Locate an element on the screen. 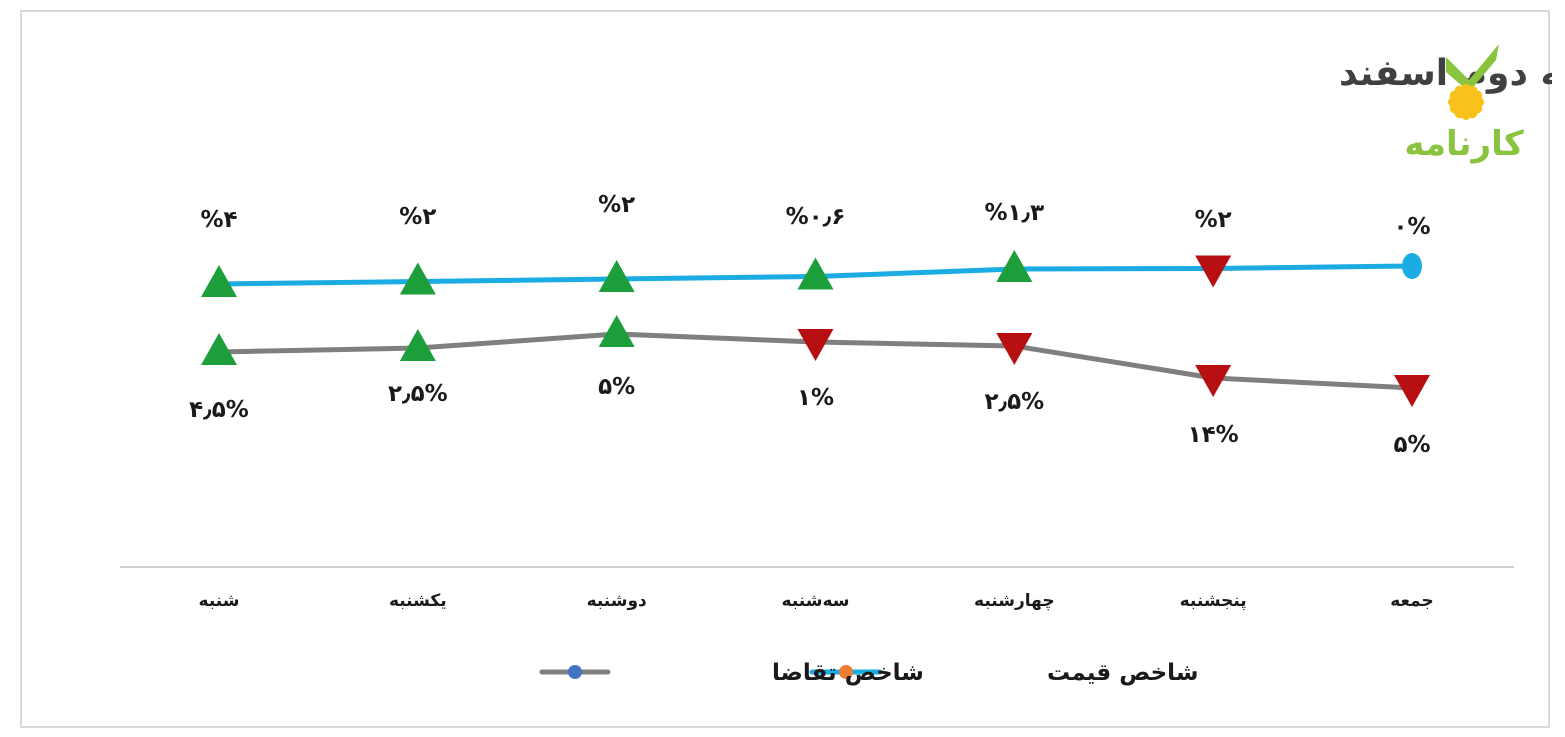 Image resolution: width=1565 pixels, height=737 pixels. logo-text: کارنامه is located at coordinates (1464, 144).